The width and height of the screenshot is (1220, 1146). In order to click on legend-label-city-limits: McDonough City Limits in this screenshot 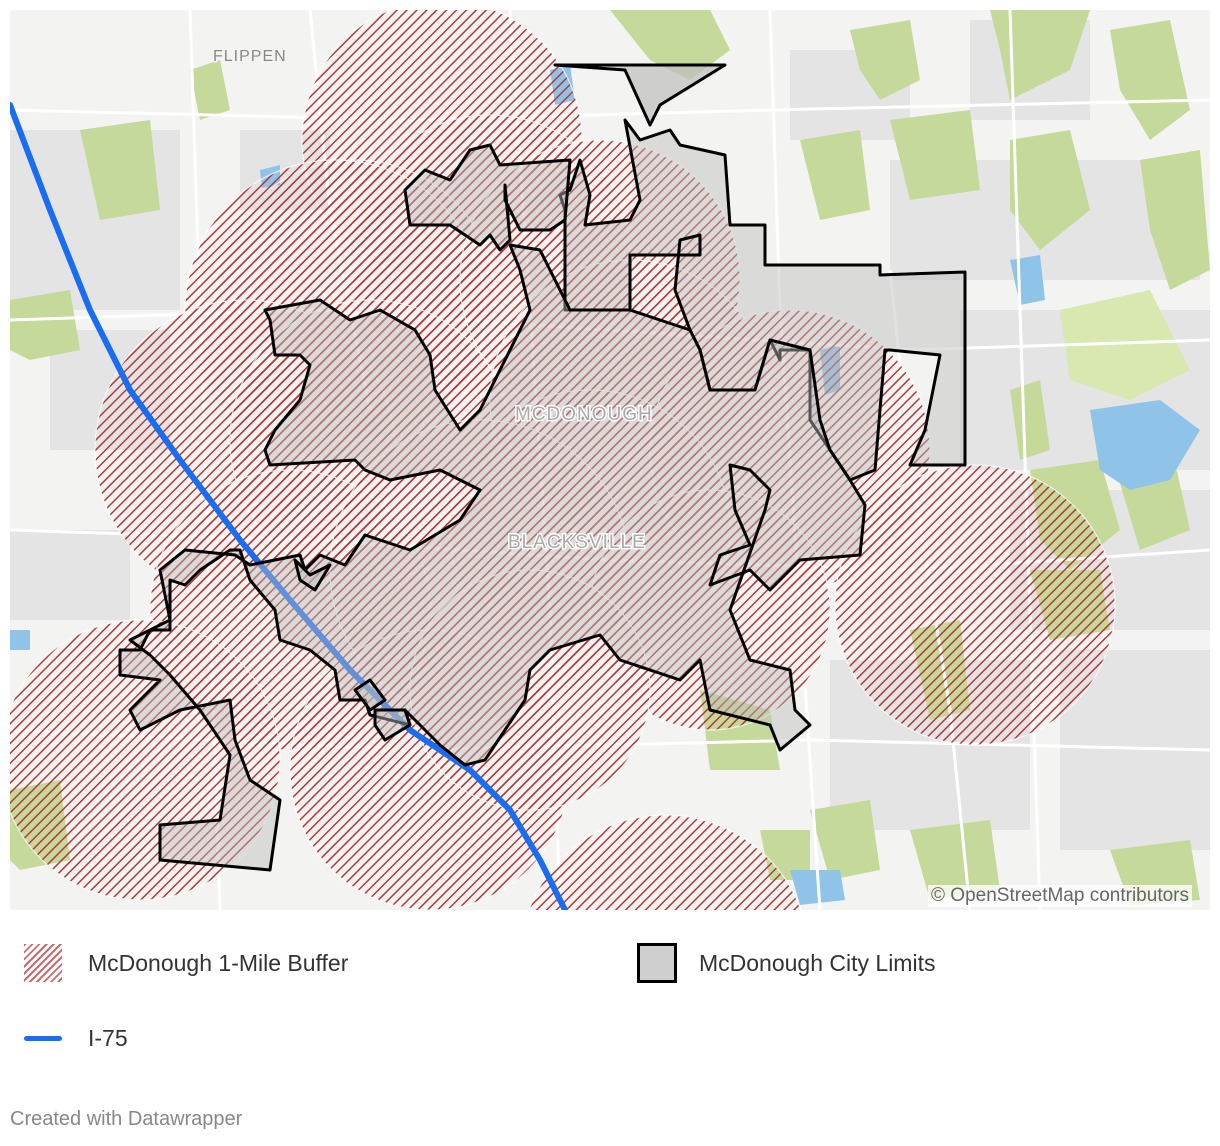, I will do `click(817, 962)`.